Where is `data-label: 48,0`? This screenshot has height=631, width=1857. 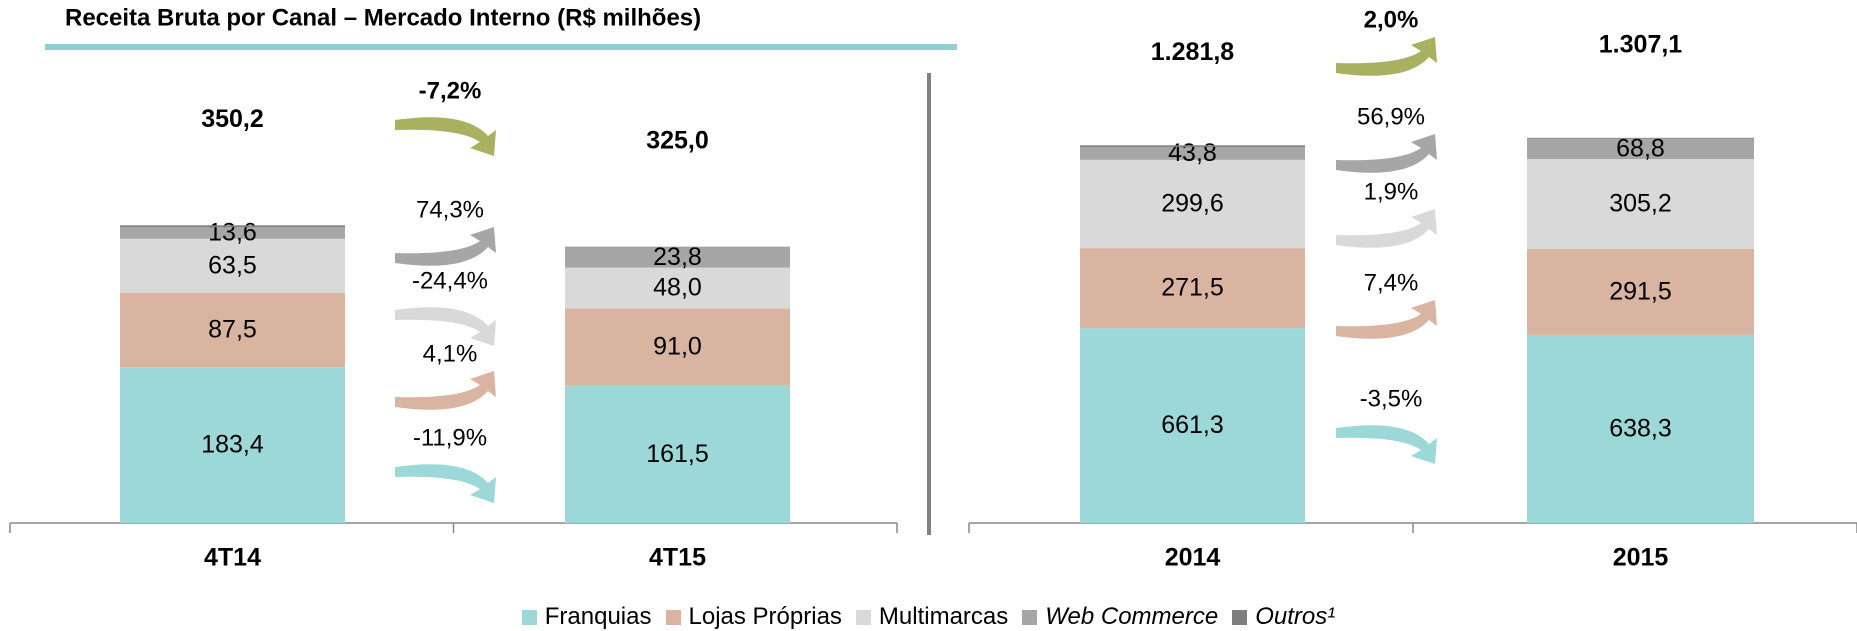
data-label: 48,0 is located at coordinates (677, 288).